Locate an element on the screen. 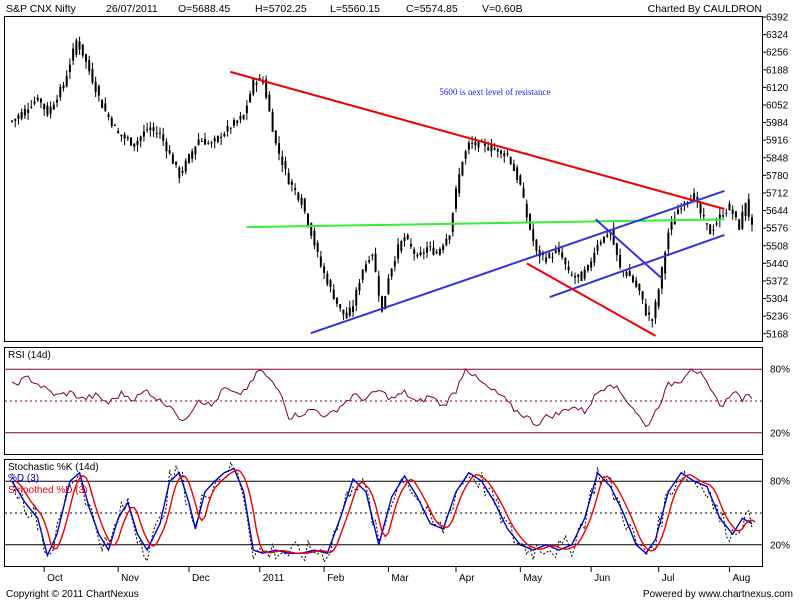 The image size is (800, 600). rsi-axis: 80% 20% is located at coordinates (397, 402).